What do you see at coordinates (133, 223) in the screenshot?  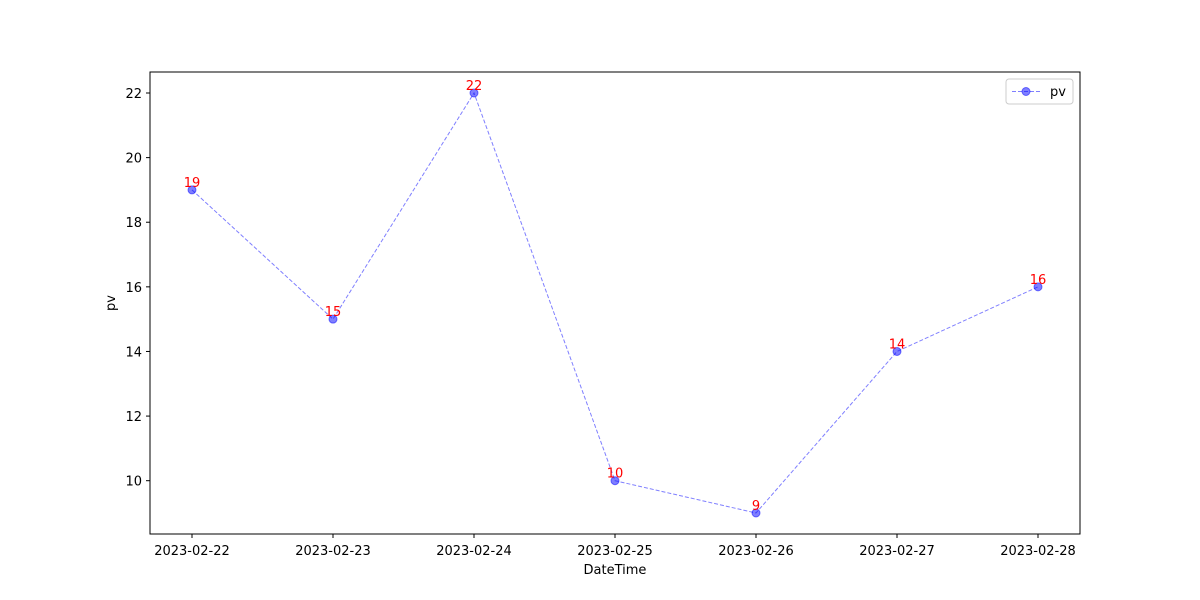 I see `y-tick-label: 18` at bounding box center [133, 223].